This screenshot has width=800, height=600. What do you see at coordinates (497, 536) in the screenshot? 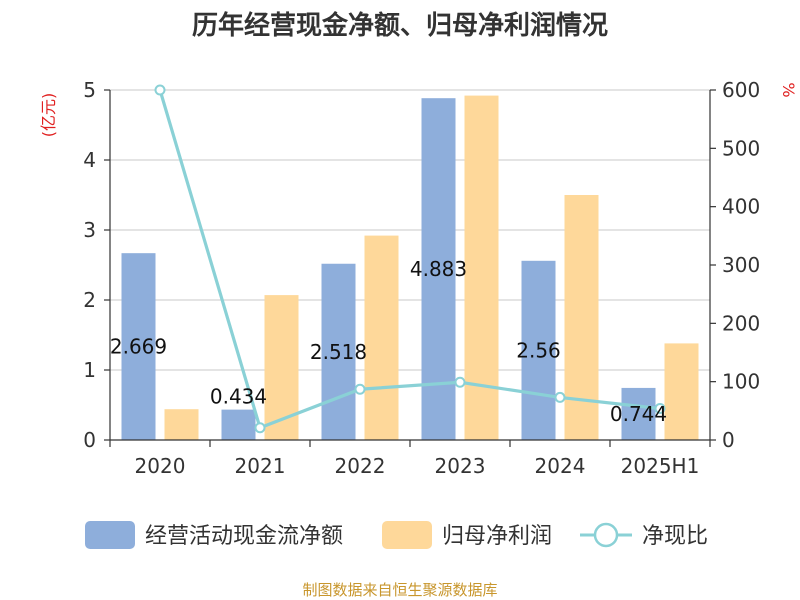
I see `legend-label-profit: 归母净利润` at bounding box center [497, 536].